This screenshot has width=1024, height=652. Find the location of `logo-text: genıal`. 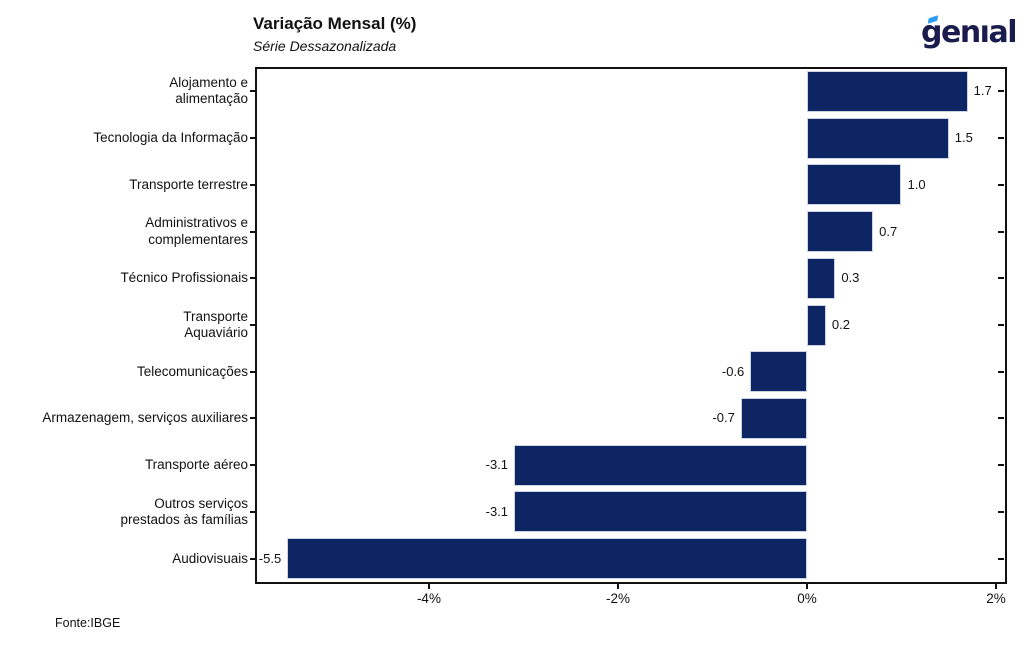

logo-text: genıal is located at coordinates (969, 32).